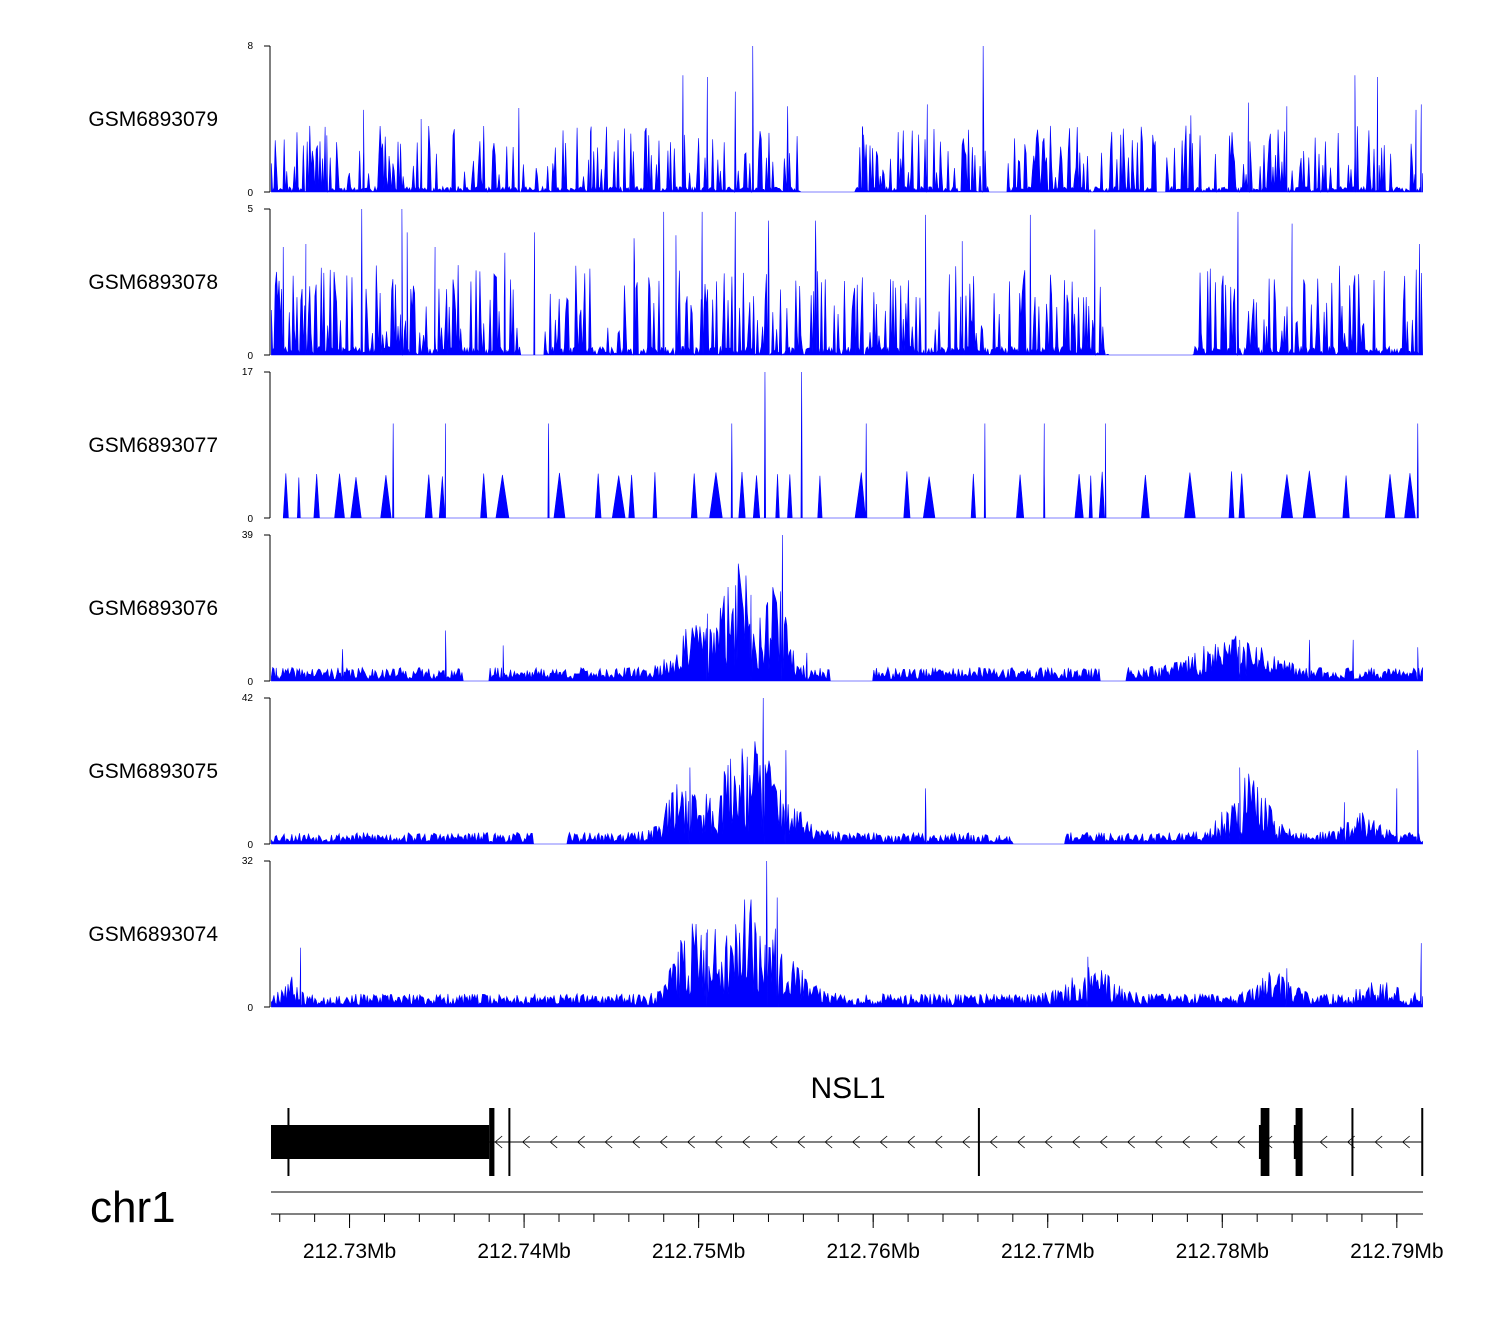 This screenshot has width=1500, height=1320. Describe the element at coordinates (153, 771) in the screenshot. I see `track-label: GSM6893075` at that location.